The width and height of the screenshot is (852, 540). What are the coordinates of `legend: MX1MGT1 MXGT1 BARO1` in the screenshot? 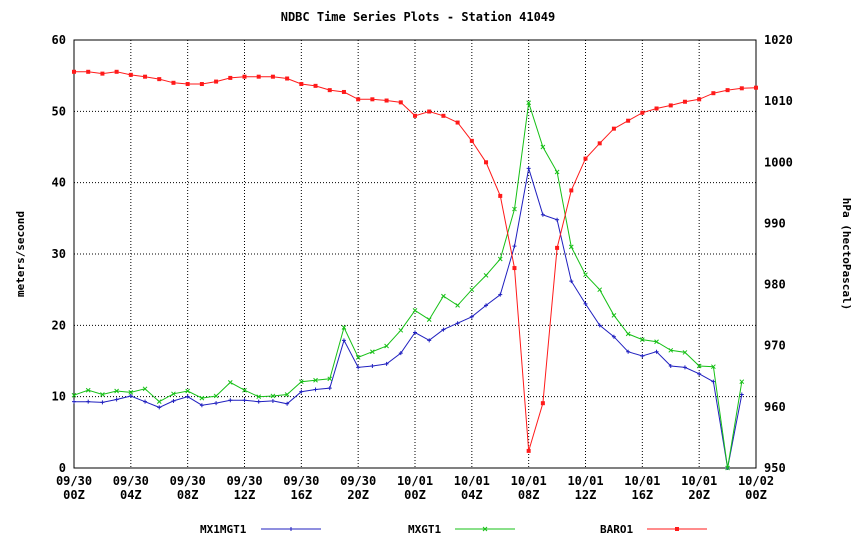 It's located at (453, 529).